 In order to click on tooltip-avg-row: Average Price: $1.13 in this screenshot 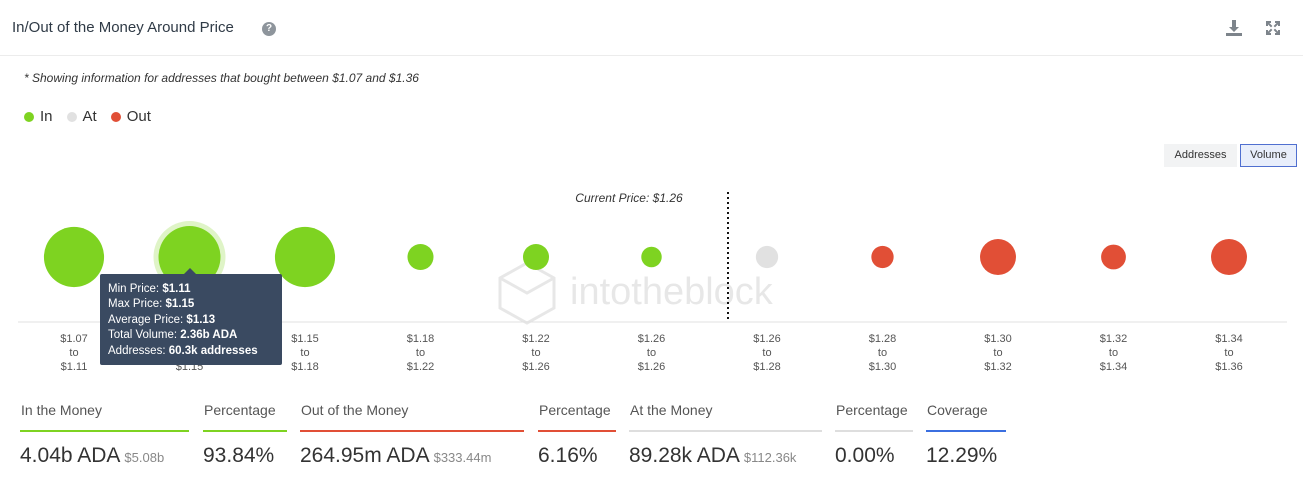, I will do `click(162, 319)`.